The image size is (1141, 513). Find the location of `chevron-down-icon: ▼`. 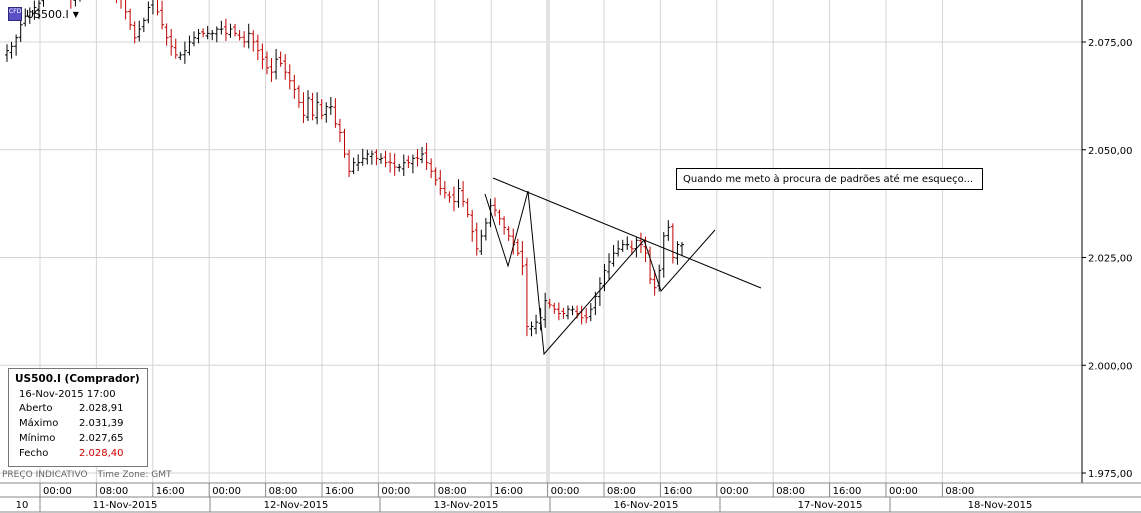

chevron-down-icon: ▼ is located at coordinates (75, 14).